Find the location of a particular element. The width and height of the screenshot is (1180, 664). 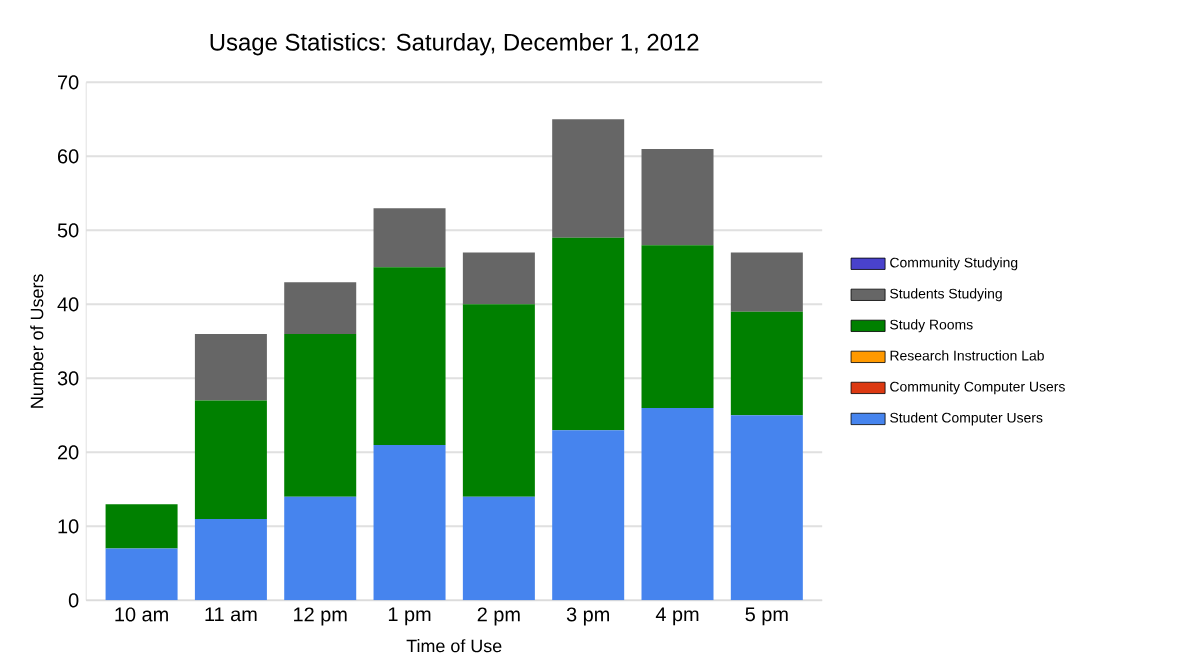

chart-title: Usage Statistics: Saturday, December 1, 2012 is located at coordinates (454, 44).